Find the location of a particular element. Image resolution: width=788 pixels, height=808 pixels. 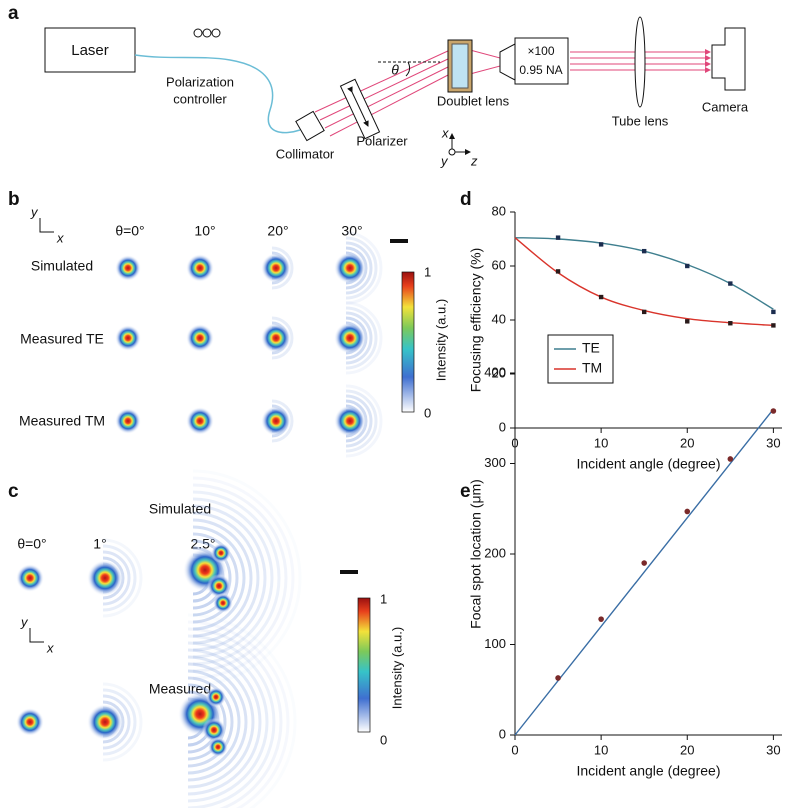

y-axis-label: Focusing efficiency (%) is located at coordinates (476, 320).